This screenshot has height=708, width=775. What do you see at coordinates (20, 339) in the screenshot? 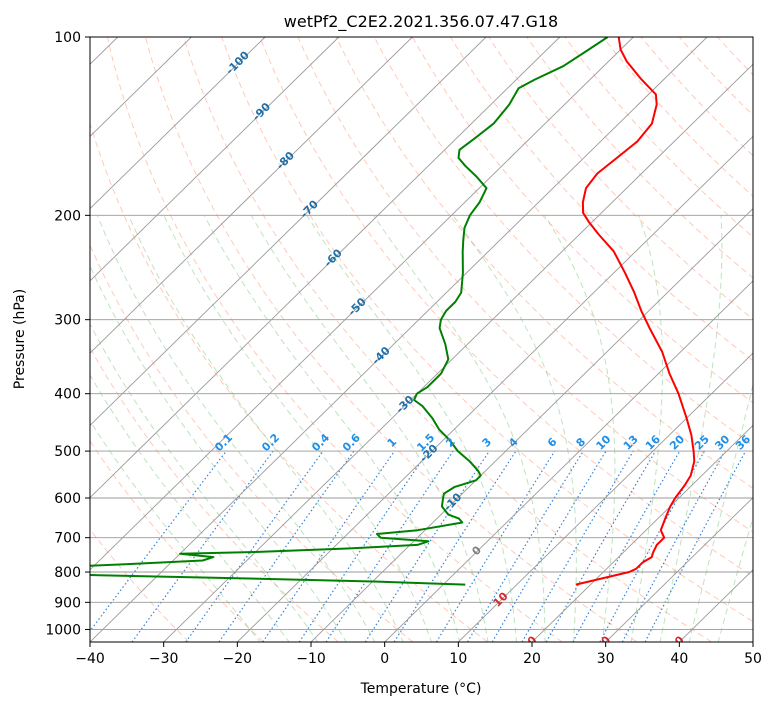
I see `y-axis-label: Pressure (hPa)` at bounding box center [20, 339].